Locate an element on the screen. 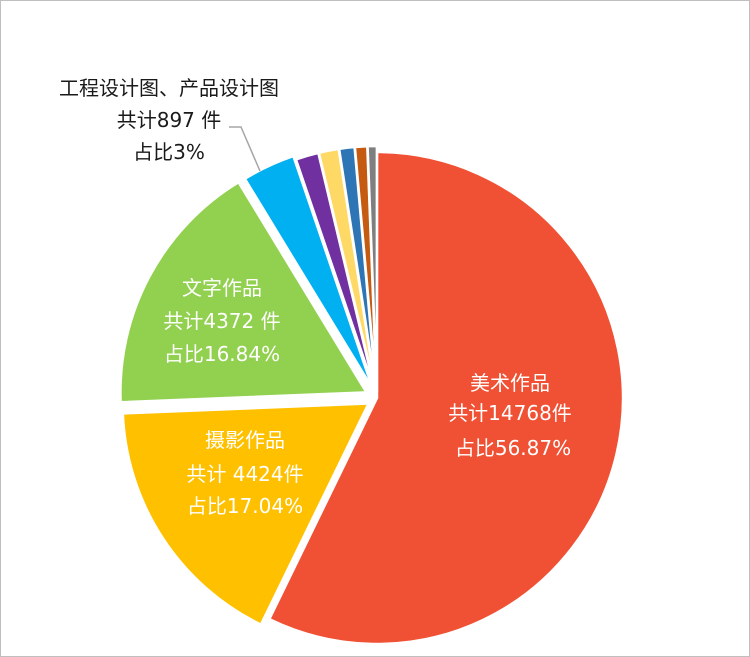  label-wenzi-count: 共计4372 件 is located at coordinates (221, 321).